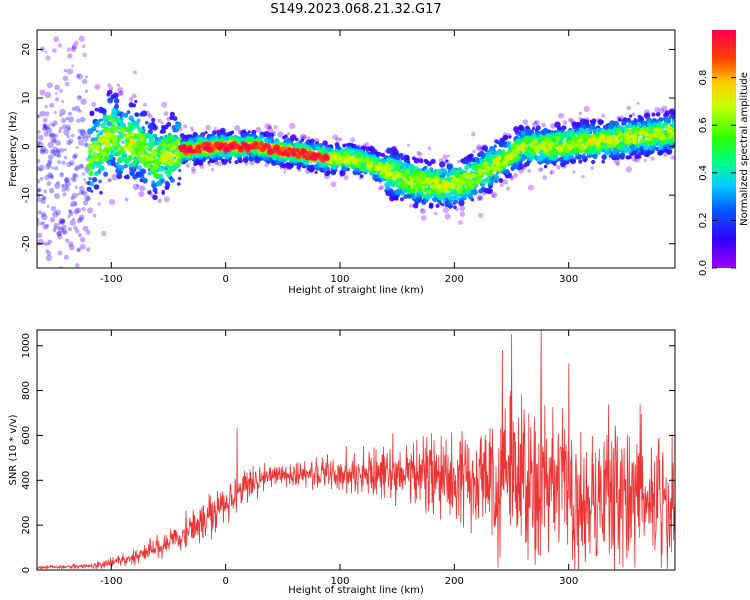 This screenshot has height=600, width=750. What do you see at coordinates (26, 98) in the screenshot?
I see `y-tick-label: 10` at bounding box center [26, 98].